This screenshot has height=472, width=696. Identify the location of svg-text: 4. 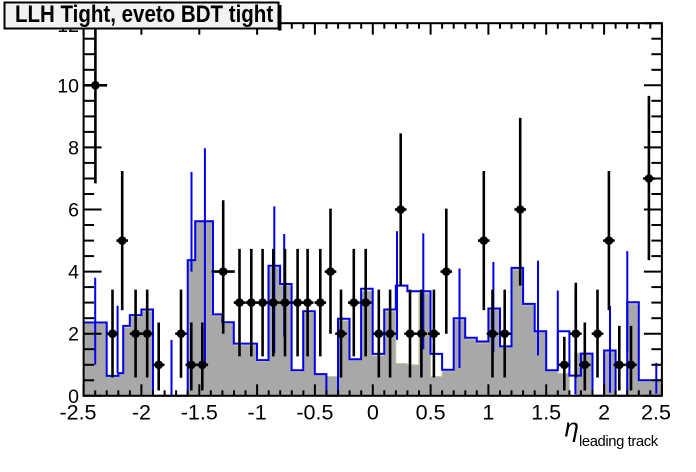
(73, 273).